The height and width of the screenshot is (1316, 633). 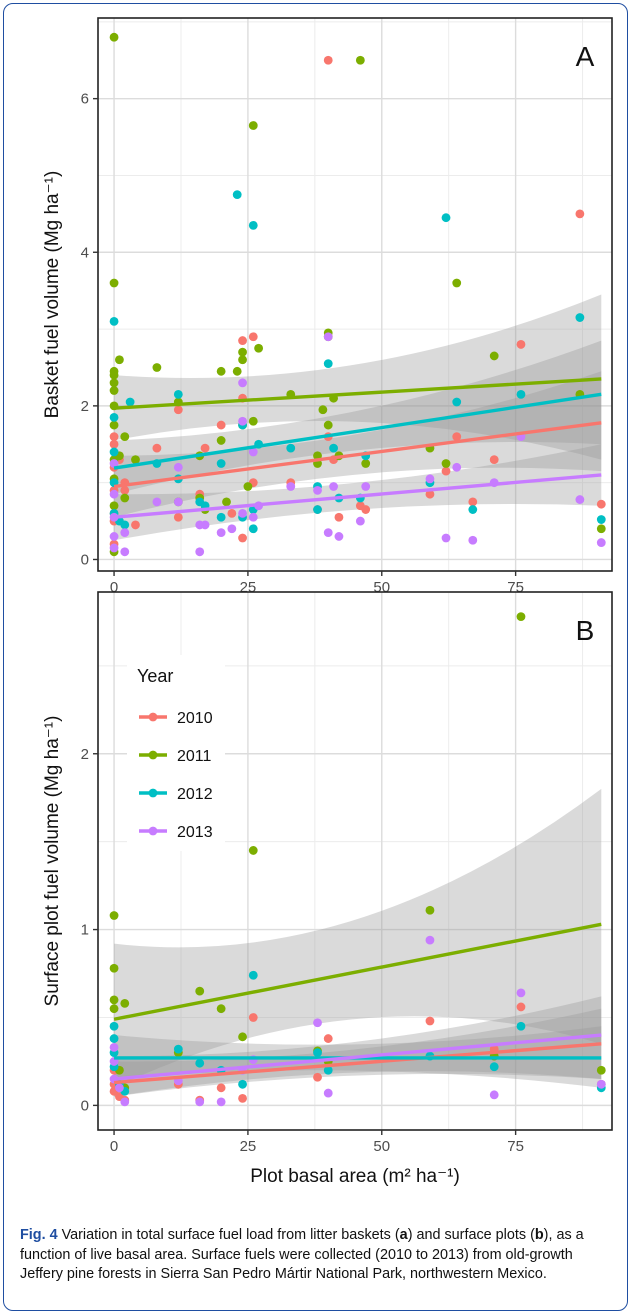 I want to click on y-tick-label: 4, so click(x=85, y=252).